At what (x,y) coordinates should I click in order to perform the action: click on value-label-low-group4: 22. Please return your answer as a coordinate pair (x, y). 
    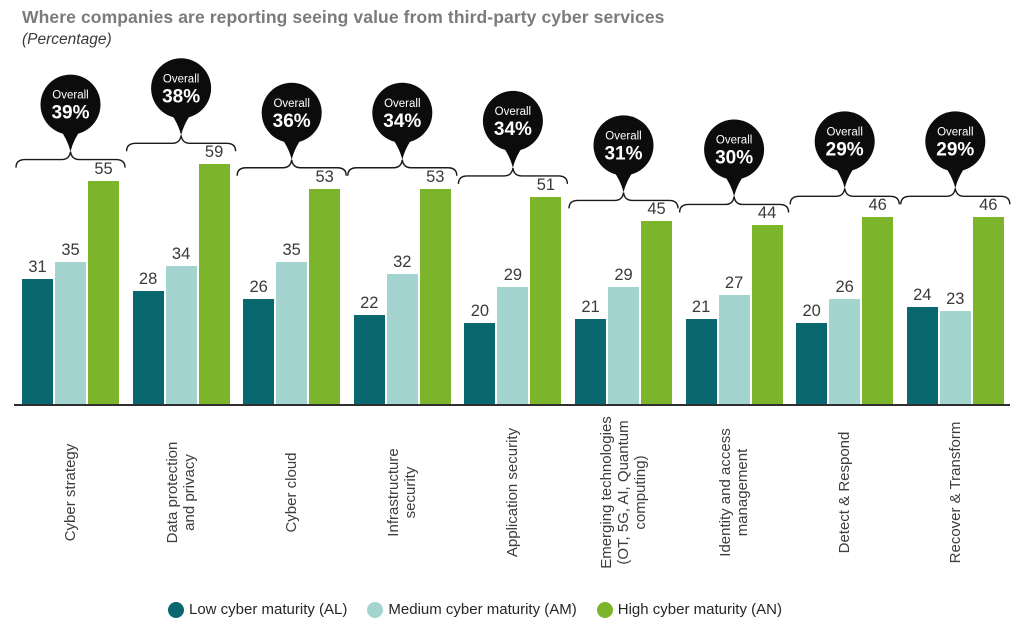
    Looking at the image, I should click on (369, 303).